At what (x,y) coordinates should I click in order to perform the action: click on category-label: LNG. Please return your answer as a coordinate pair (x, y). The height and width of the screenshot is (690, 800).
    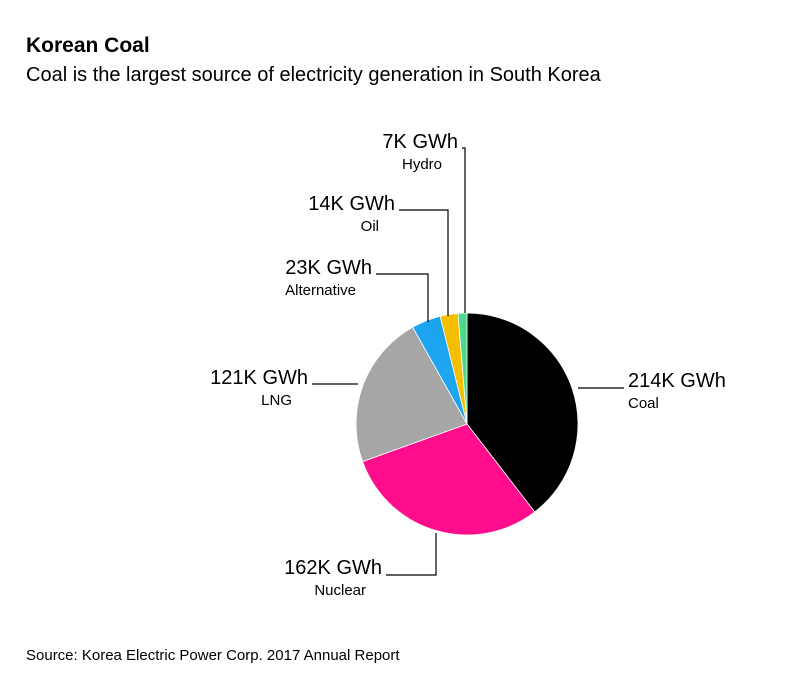
    Looking at the image, I should click on (276, 400).